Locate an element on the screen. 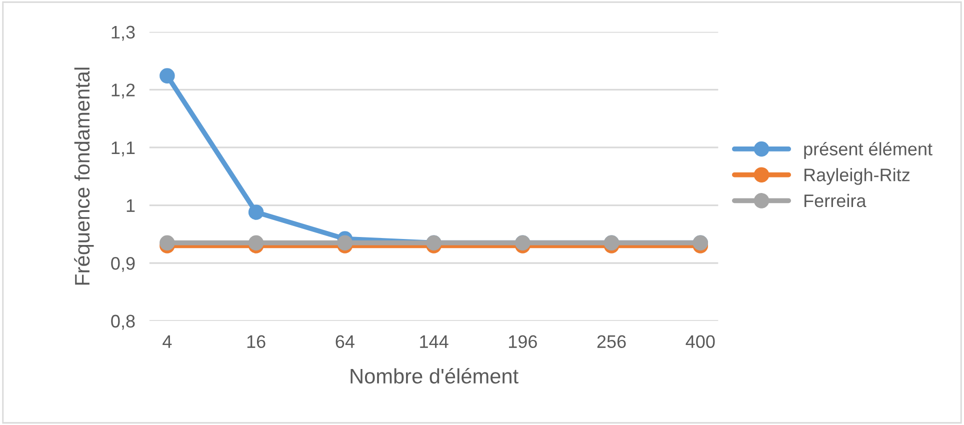 Image resolution: width=964 pixels, height=425 pixels. y-axis-title: Fréquence fondamental is located at coordinates (84, 176).